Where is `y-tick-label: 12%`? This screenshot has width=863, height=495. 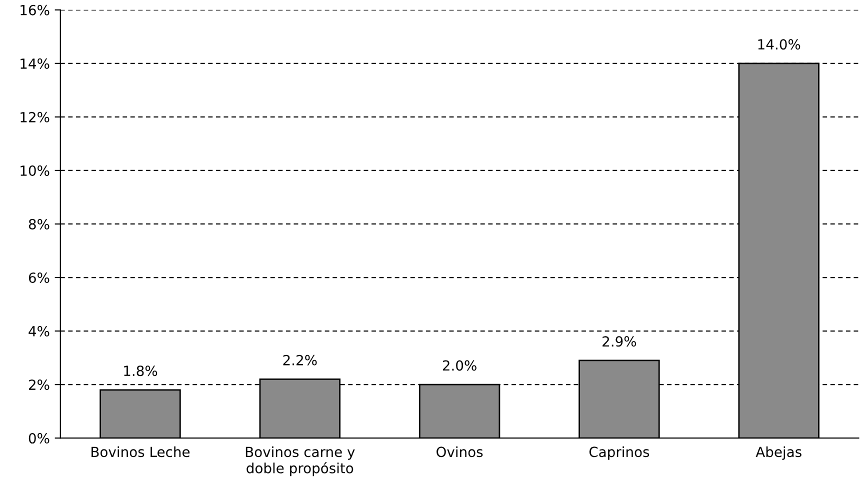
y-tick-label: 12% is located at coordinates (35, 117).